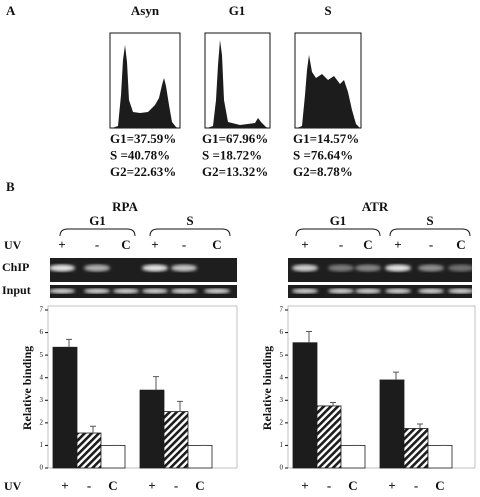  What do you see at coordinates (237, 10) in the screenshot?
I see `histogram-title: G1` at bounding box center [237, 10].